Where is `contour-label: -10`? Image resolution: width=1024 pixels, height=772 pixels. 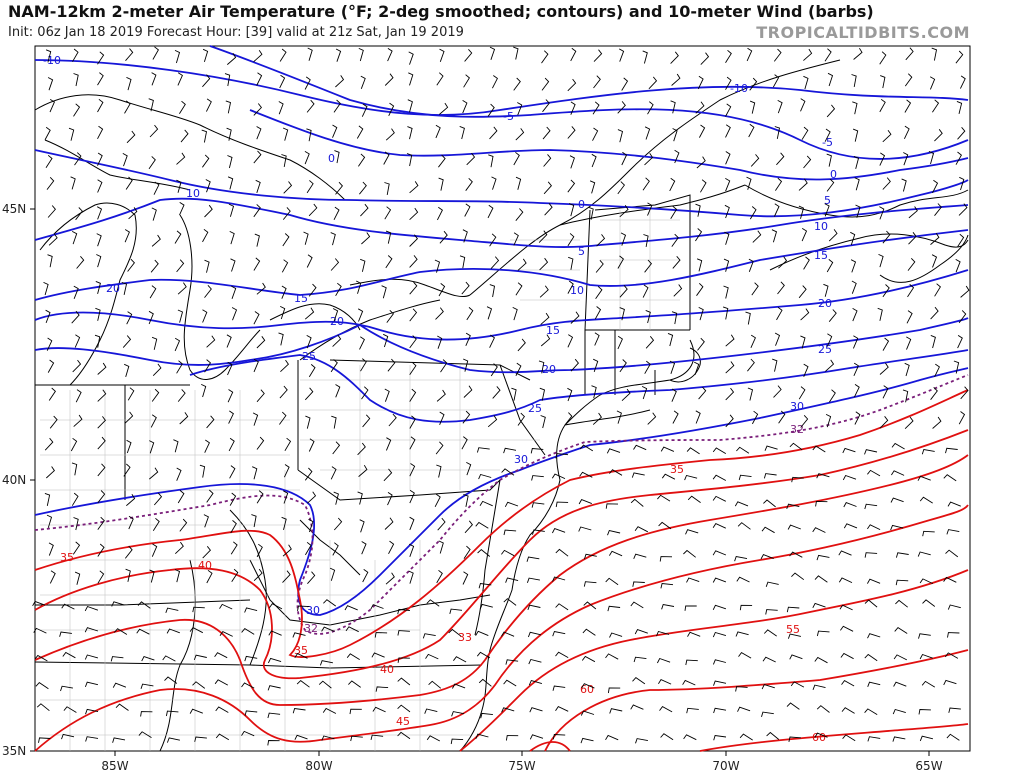 contour-label: -10 is located at coordinates (52, 60).